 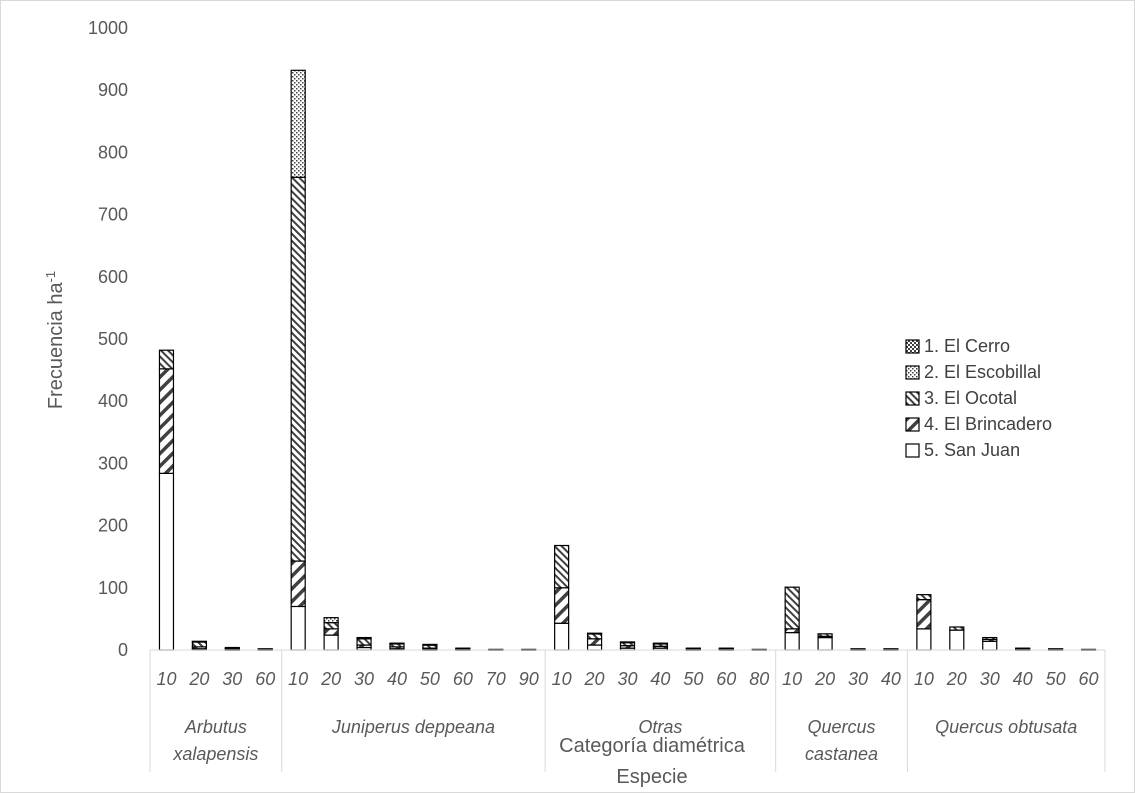 What do you see at coordinates (215, 754) in the screenshot?
I see `group-label: xalapensis` at bounding box center [215, 754].